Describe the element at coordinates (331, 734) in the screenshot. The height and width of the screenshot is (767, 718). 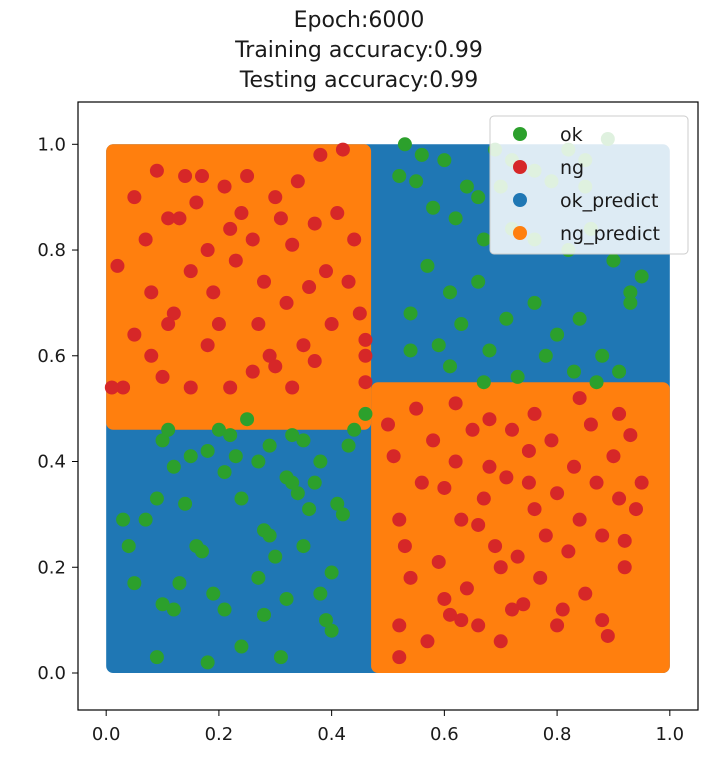
I see `x-tick-label-2: 0.4` at that location.